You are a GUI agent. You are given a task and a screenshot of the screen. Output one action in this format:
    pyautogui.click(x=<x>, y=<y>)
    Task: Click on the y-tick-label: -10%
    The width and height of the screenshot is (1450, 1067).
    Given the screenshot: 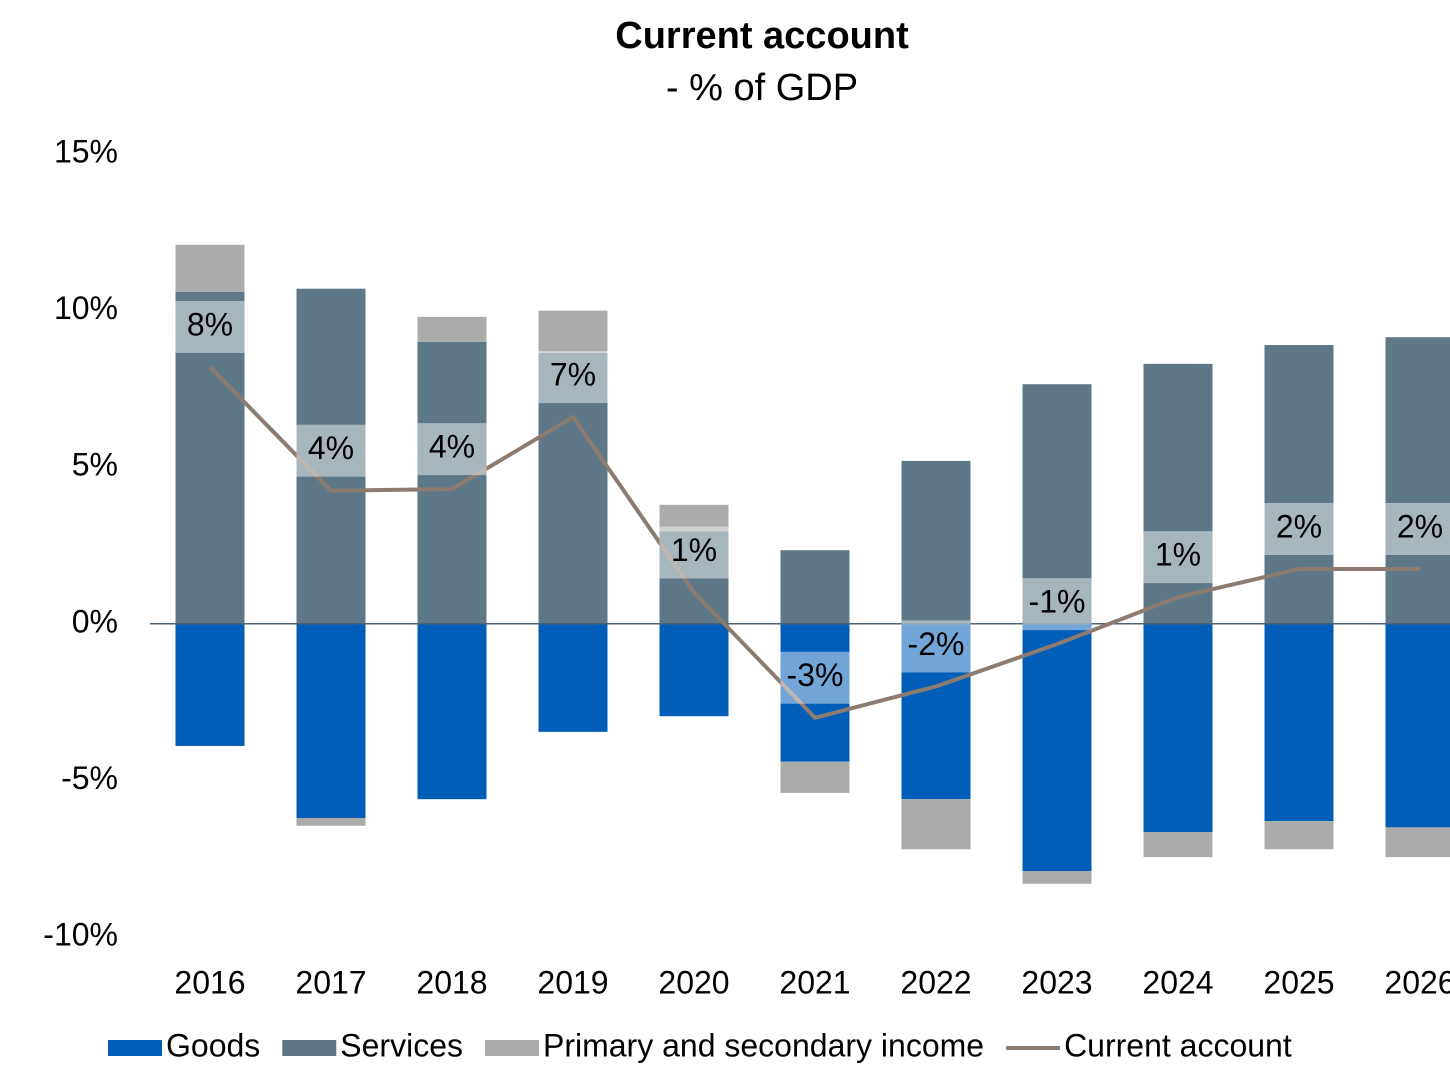 What is the action you would take?
    pyautogui.click(x=80, y=934)
    